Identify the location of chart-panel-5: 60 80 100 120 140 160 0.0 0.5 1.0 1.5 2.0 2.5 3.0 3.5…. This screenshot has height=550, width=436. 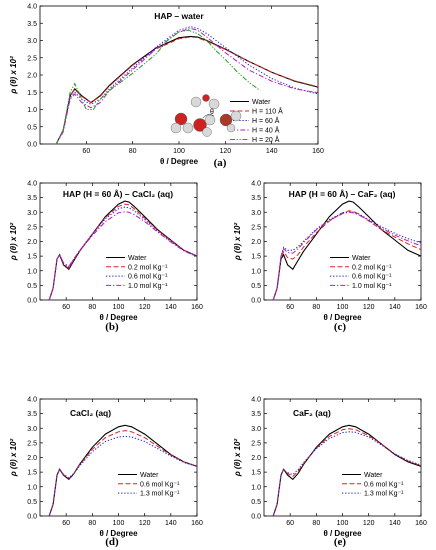
(330, 473).